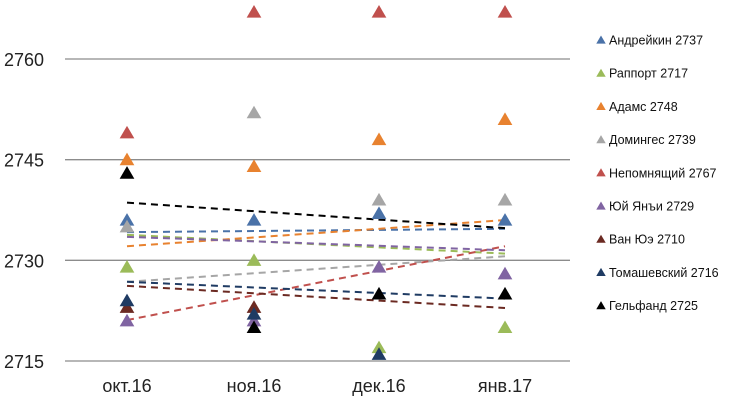 The height and width of the screenshot is (406, 733). I want to click on legend-label: Юй Янъи 2729, so click(651, 207).